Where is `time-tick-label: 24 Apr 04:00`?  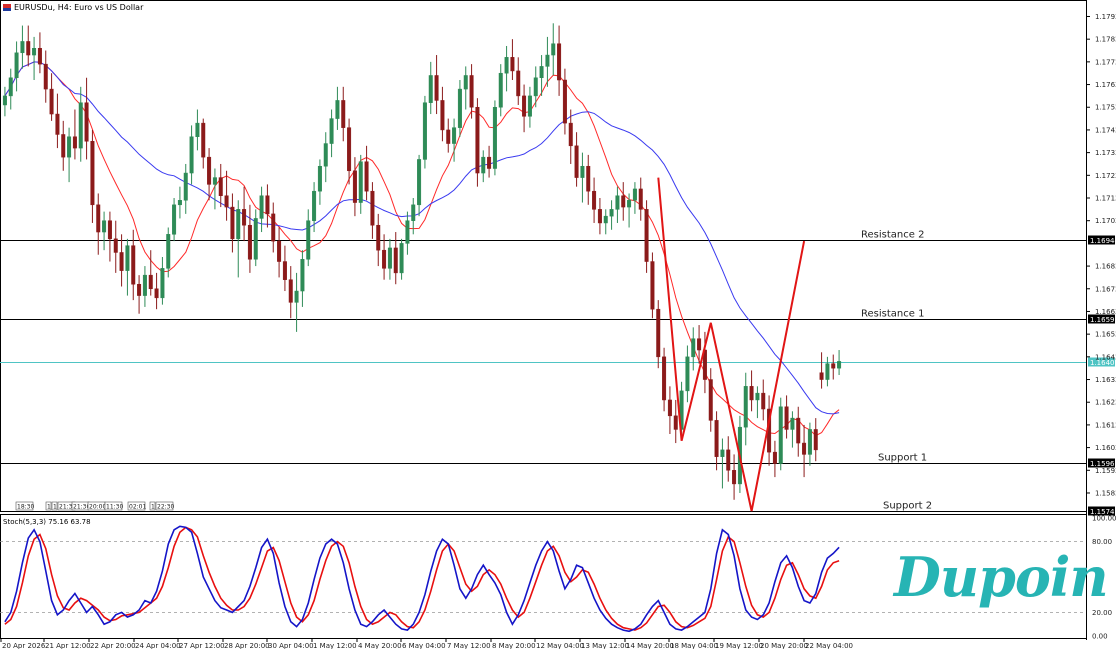
time-tick-label: 24 Apr 04:00 is located at coordinates (158, 645).